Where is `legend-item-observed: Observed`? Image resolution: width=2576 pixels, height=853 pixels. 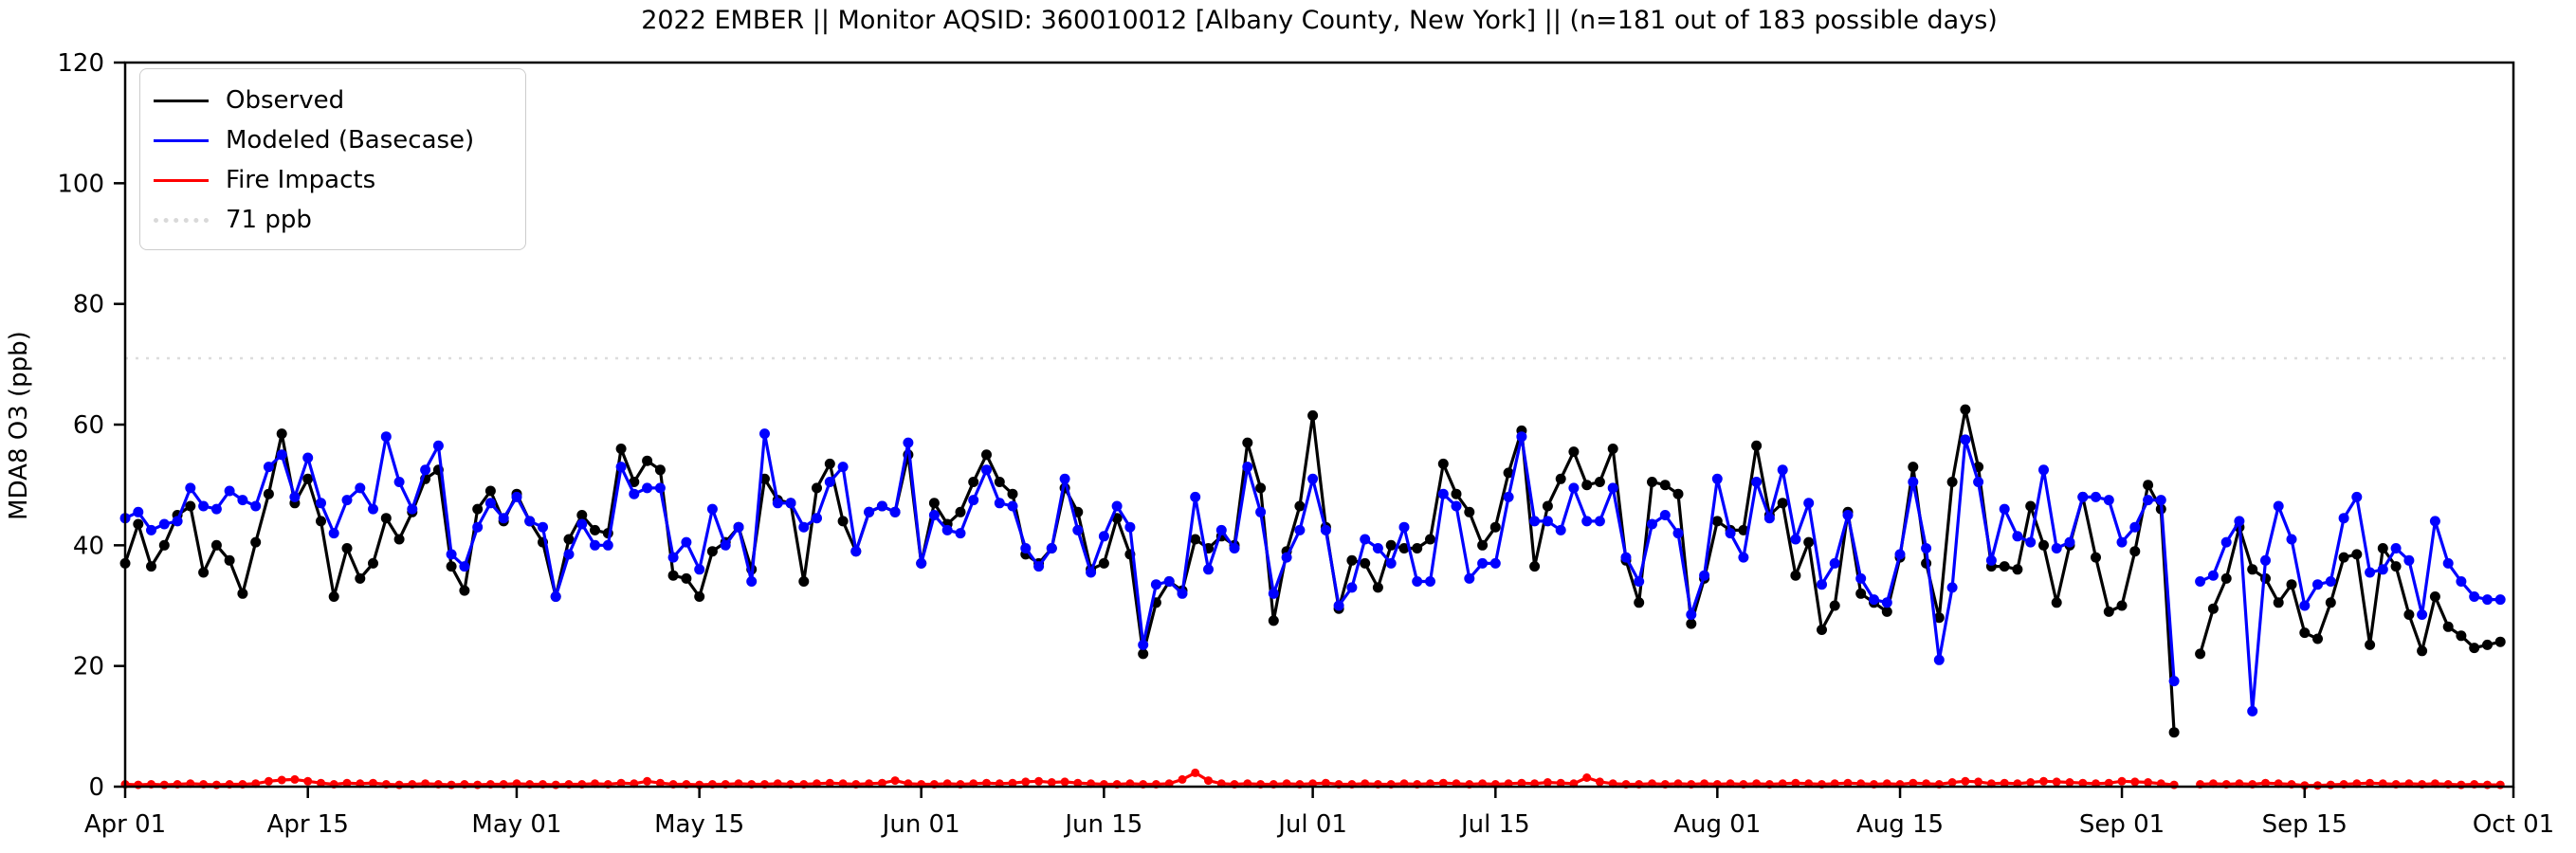 legend-item-observed: Observed is located at coordinates (331, 100).